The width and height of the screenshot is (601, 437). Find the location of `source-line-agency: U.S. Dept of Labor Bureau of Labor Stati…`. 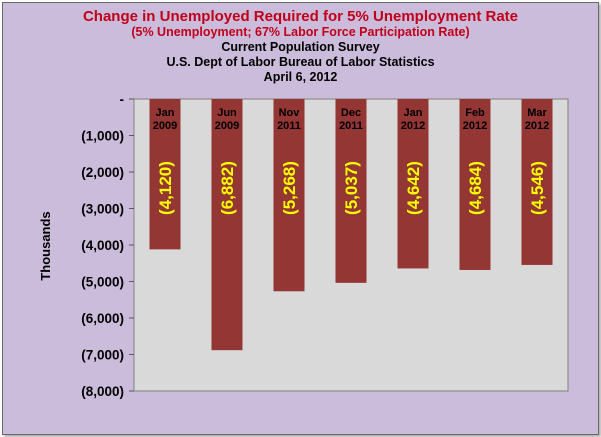

source-line-agency: U.S. Dept of Labor Bureau of Labor Stati… is located at coordinates (300, 62).